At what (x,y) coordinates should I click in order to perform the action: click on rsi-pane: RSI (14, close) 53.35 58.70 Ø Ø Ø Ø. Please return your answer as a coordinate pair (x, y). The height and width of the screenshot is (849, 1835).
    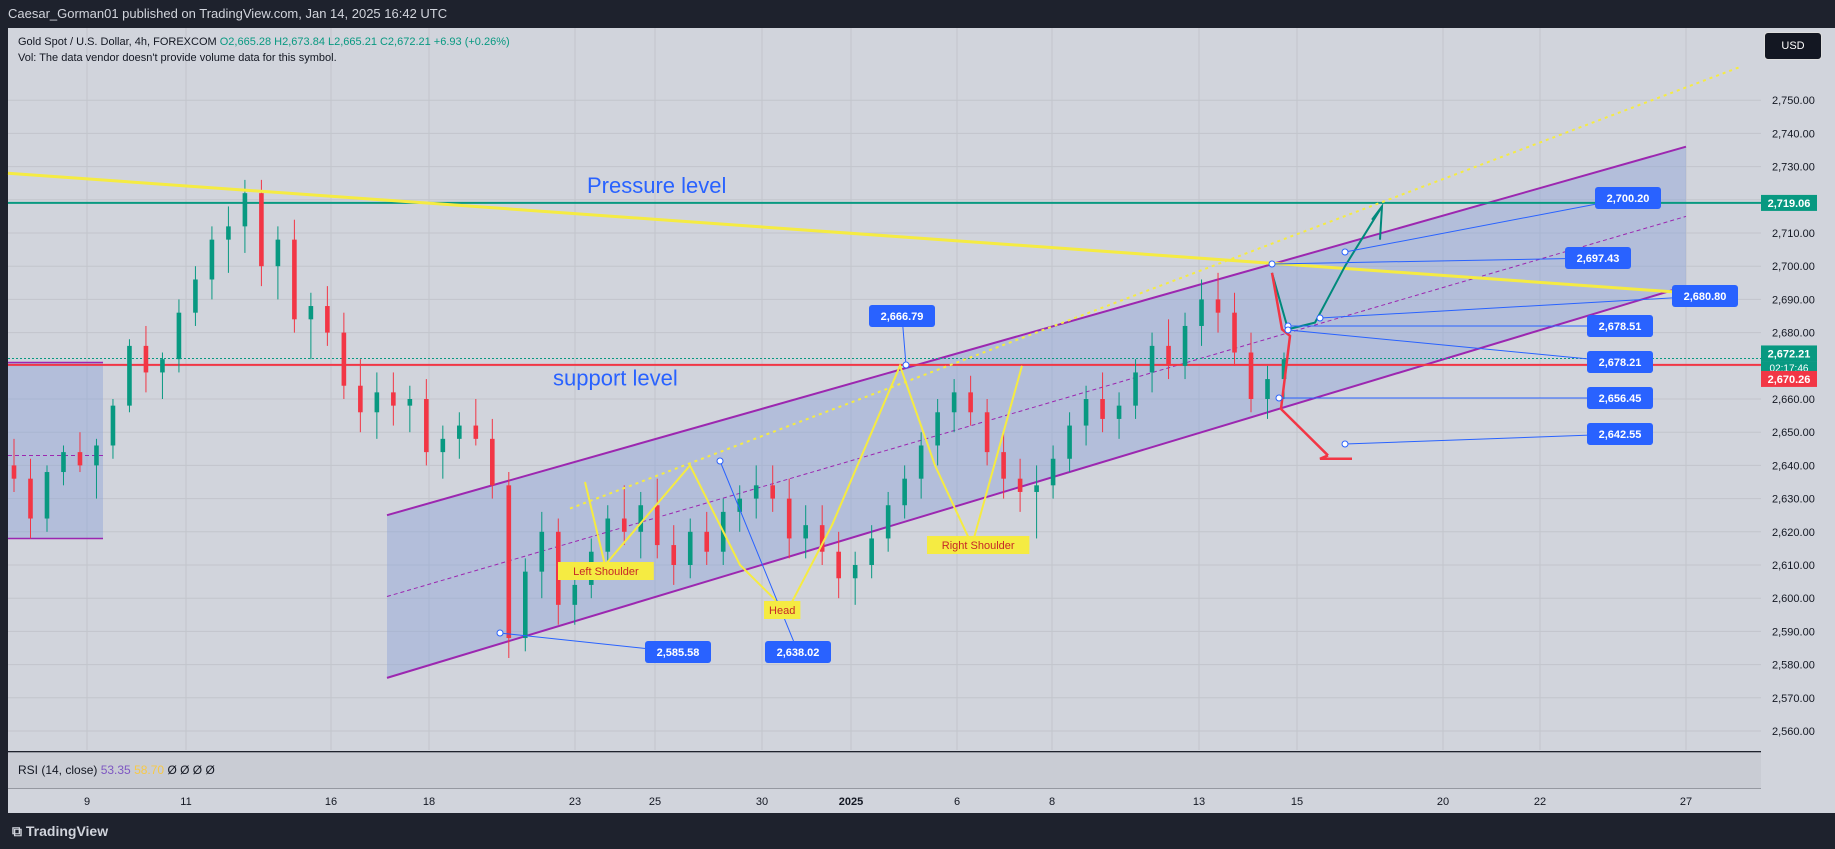
    Looking at the image, I should click on (884, 770).